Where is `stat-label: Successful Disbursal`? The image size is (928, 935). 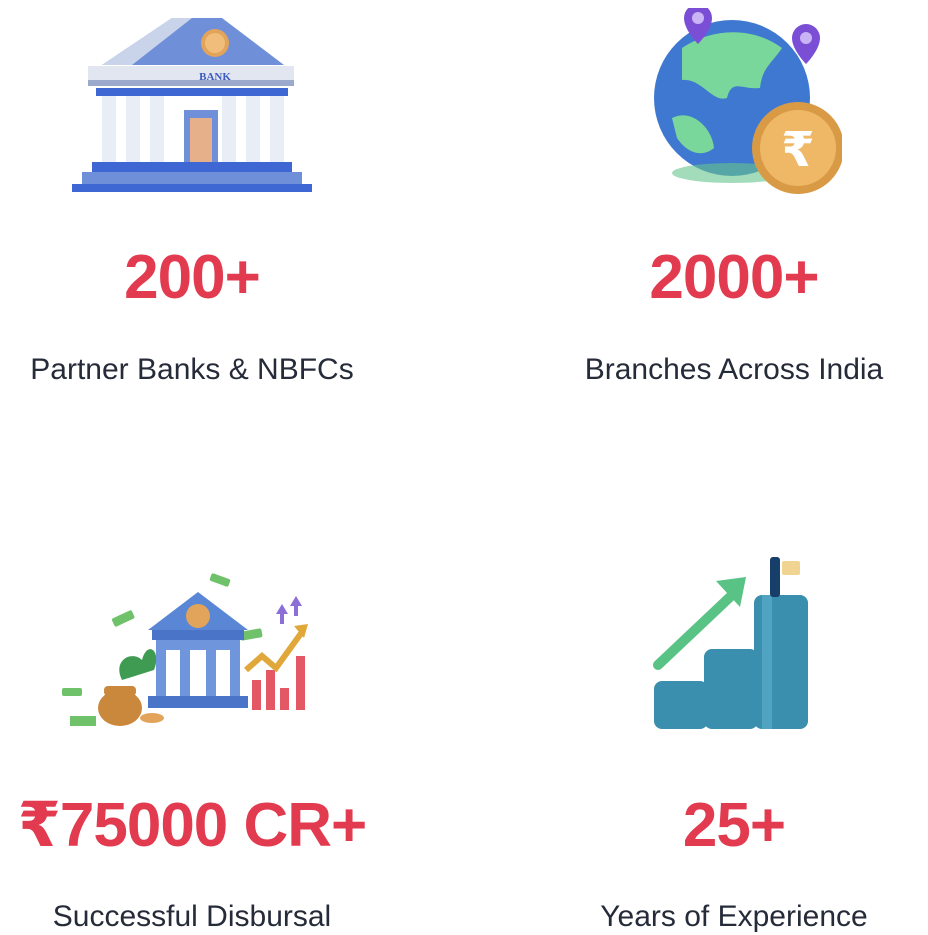
stat-label: Successful Disbursal is located at coordinates (192, 916).